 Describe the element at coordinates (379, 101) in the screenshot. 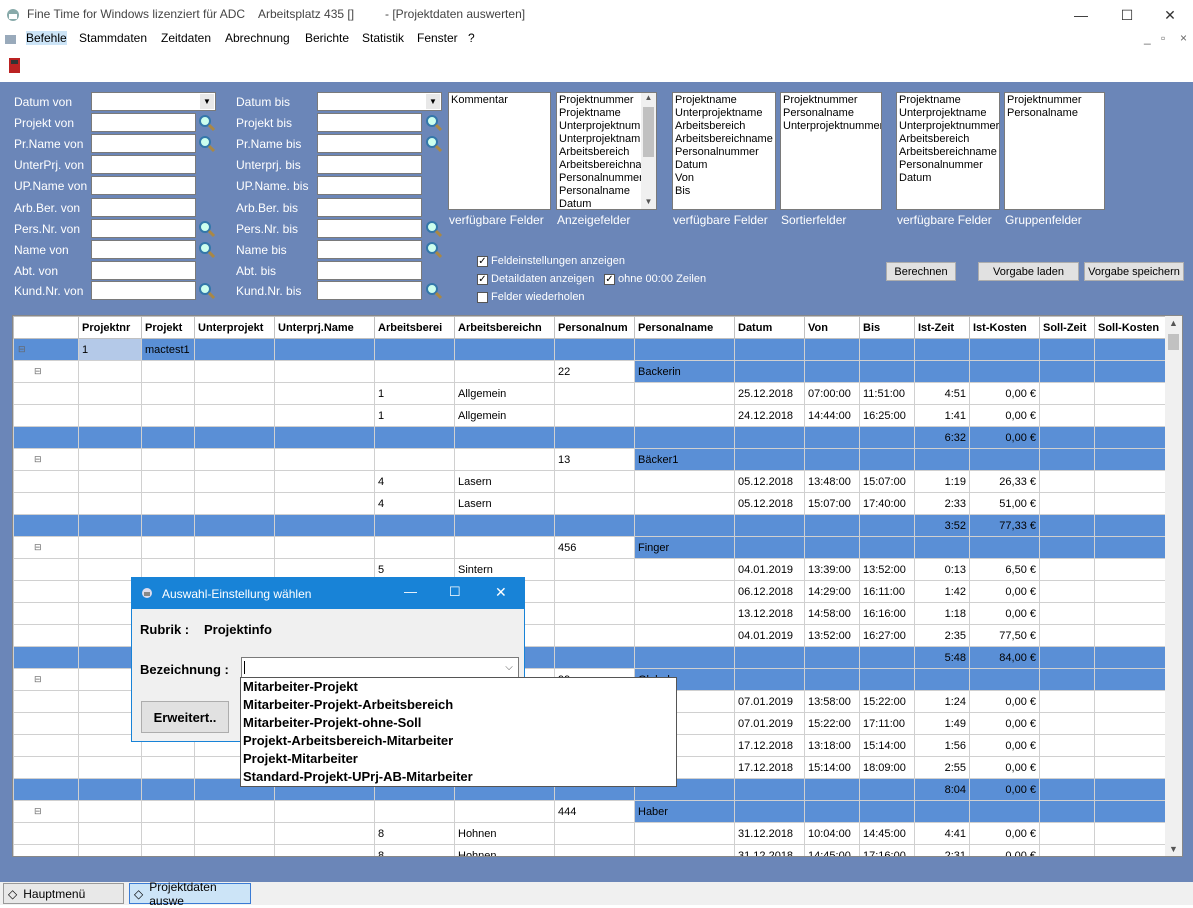

I see `filter-input-bis-0: ▼` at that location.